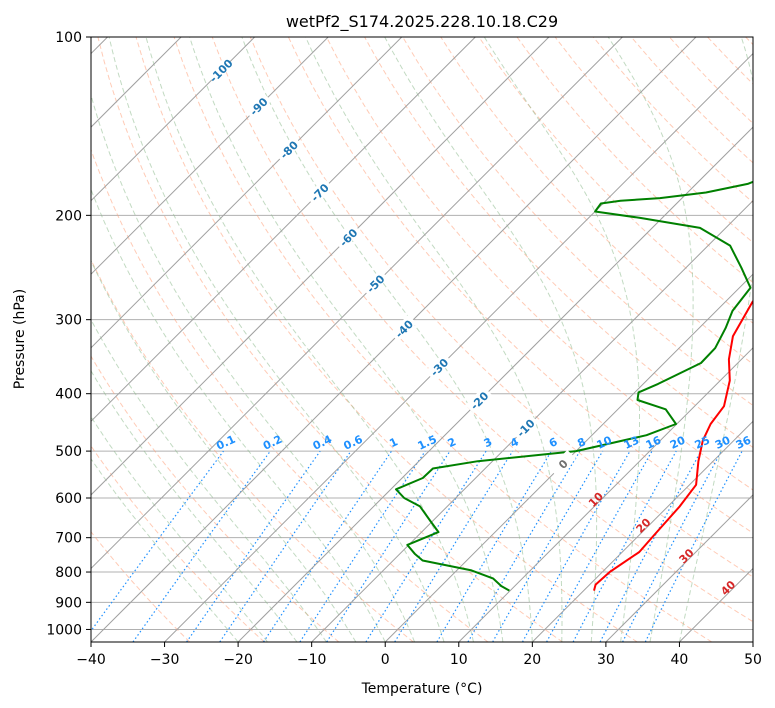 This screenshot has width=775, height=708. Describe the element at coordinates (385, 660) in the screenshot. I see `x-tick-label: 0` at that location.